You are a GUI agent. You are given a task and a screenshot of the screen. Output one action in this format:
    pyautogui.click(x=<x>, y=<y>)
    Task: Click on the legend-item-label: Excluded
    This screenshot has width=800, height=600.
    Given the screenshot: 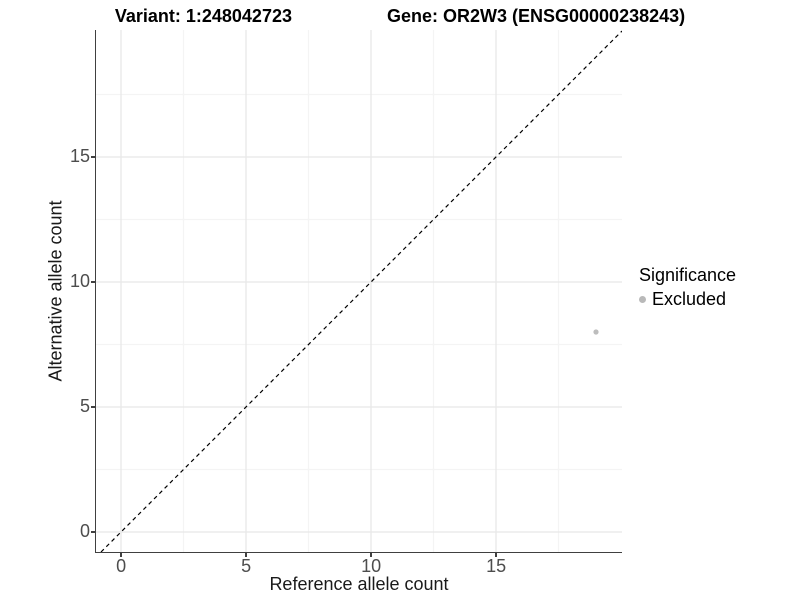 What is the action you would take?
    pyautogui.click(x=689, y=299)
    